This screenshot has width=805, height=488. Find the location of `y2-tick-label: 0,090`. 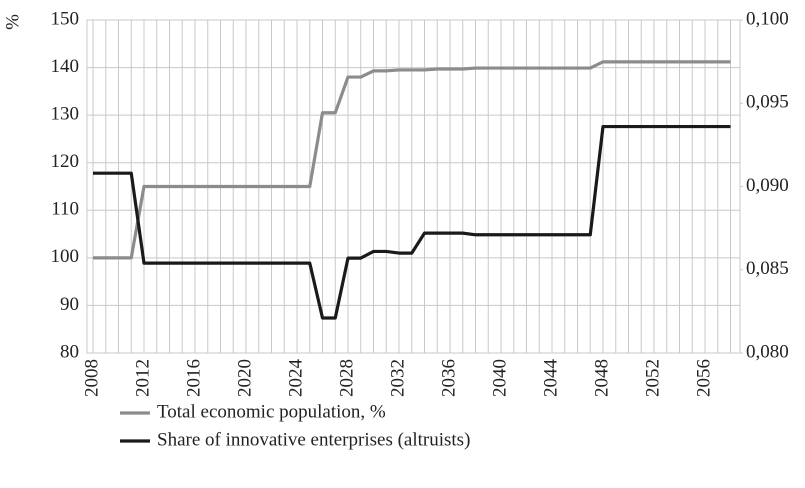

y2-tick-label: 0,090 is located at coordinates (767, 185).